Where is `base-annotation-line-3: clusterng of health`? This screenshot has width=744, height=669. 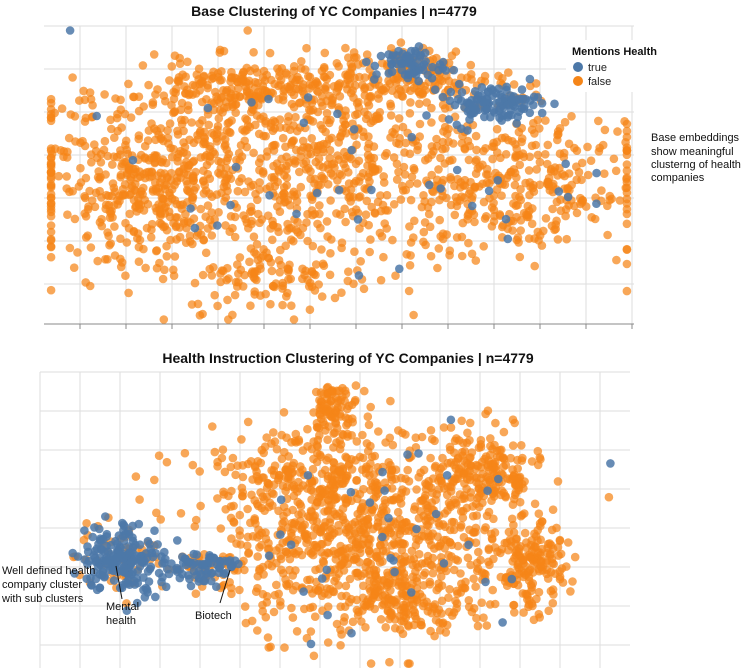
base-annotation-line-3: clusterng of health is located at coordinates (696, 165).